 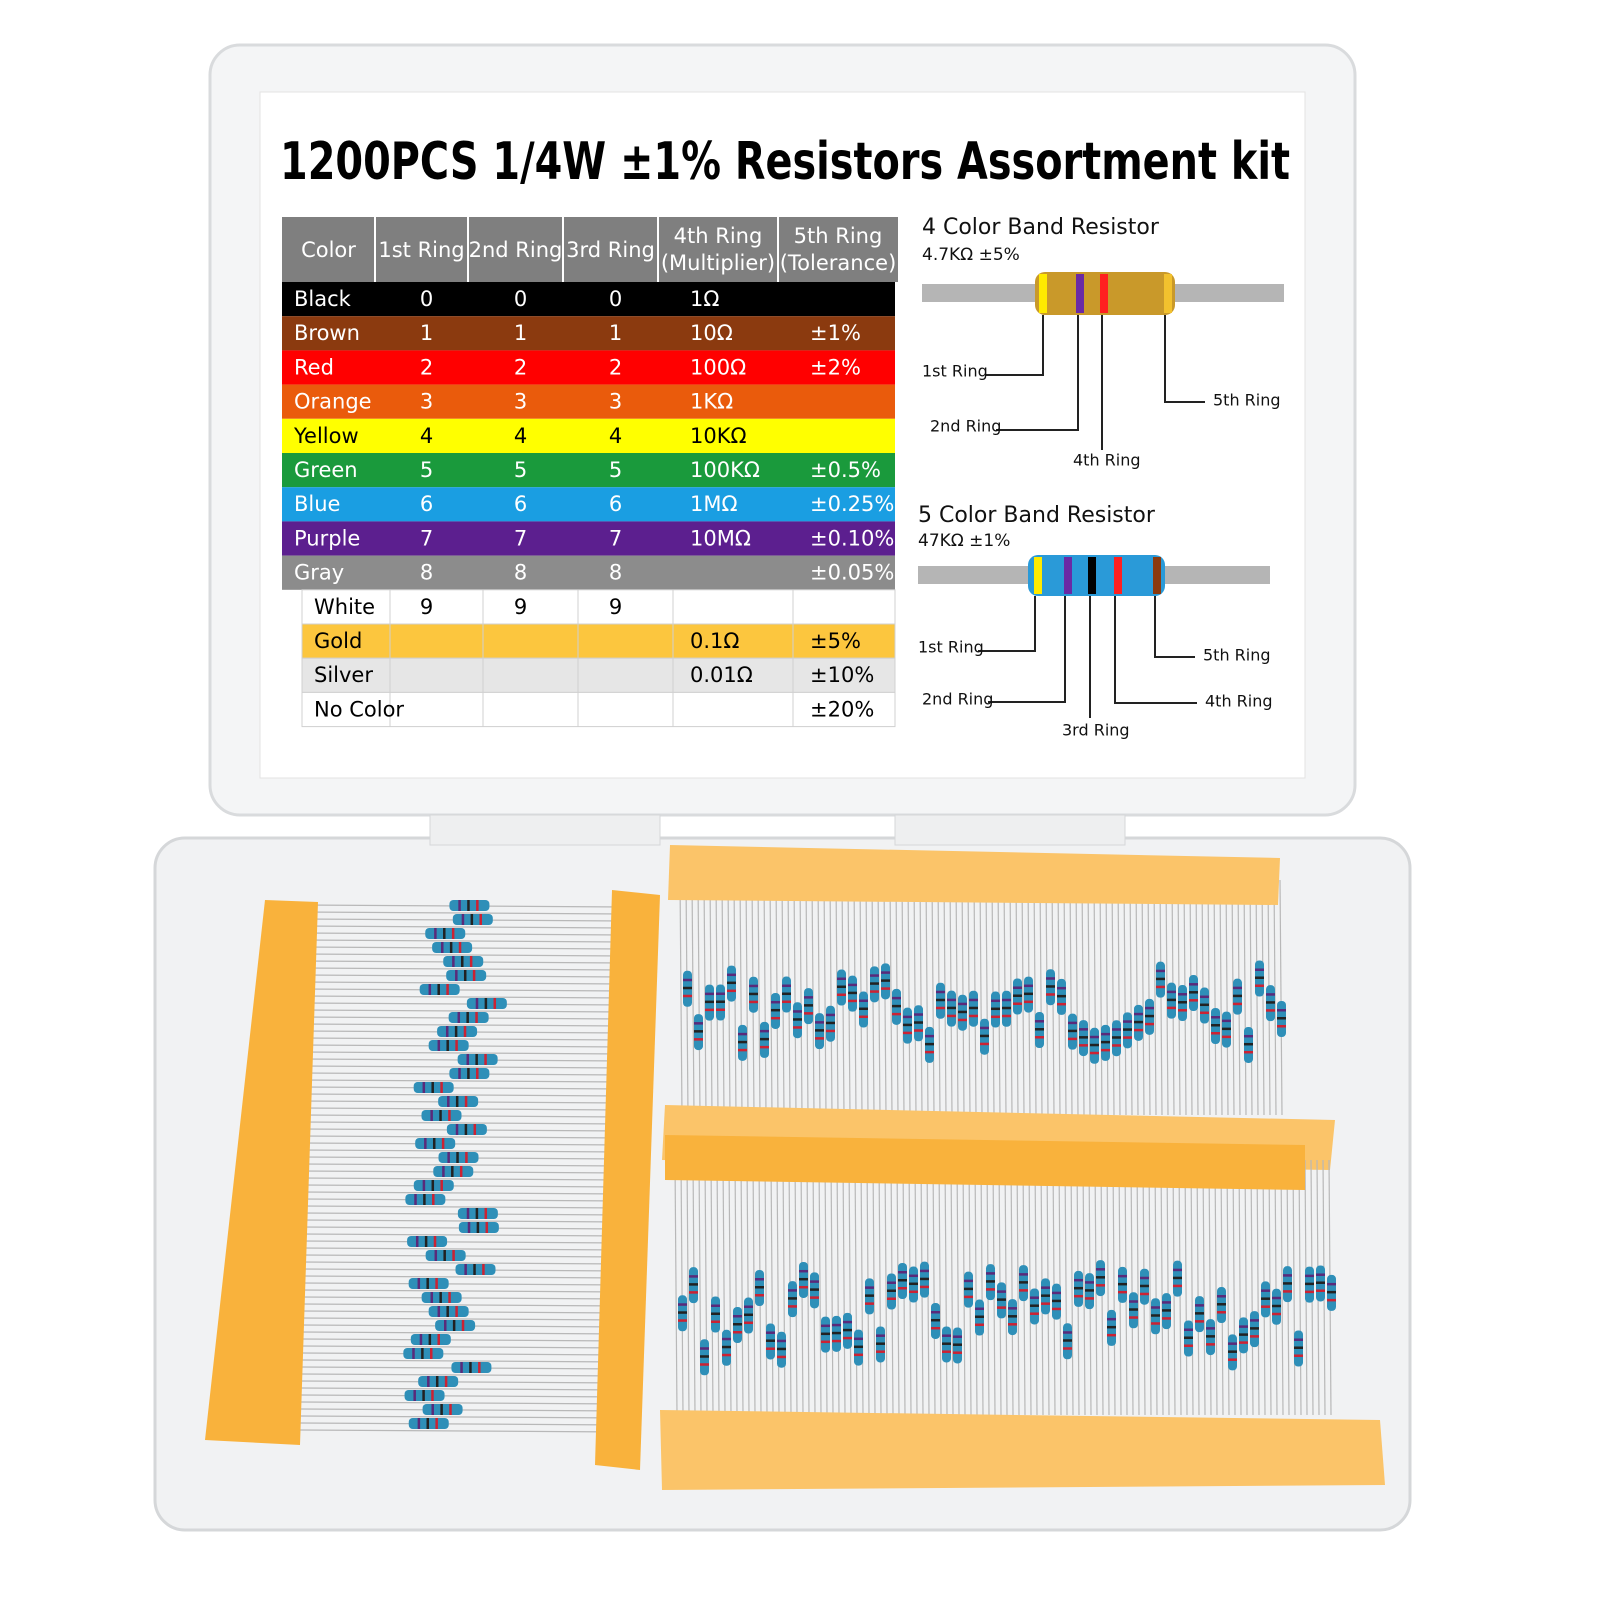 I want to click on table-cell: 1, so click(x=426, y=333).